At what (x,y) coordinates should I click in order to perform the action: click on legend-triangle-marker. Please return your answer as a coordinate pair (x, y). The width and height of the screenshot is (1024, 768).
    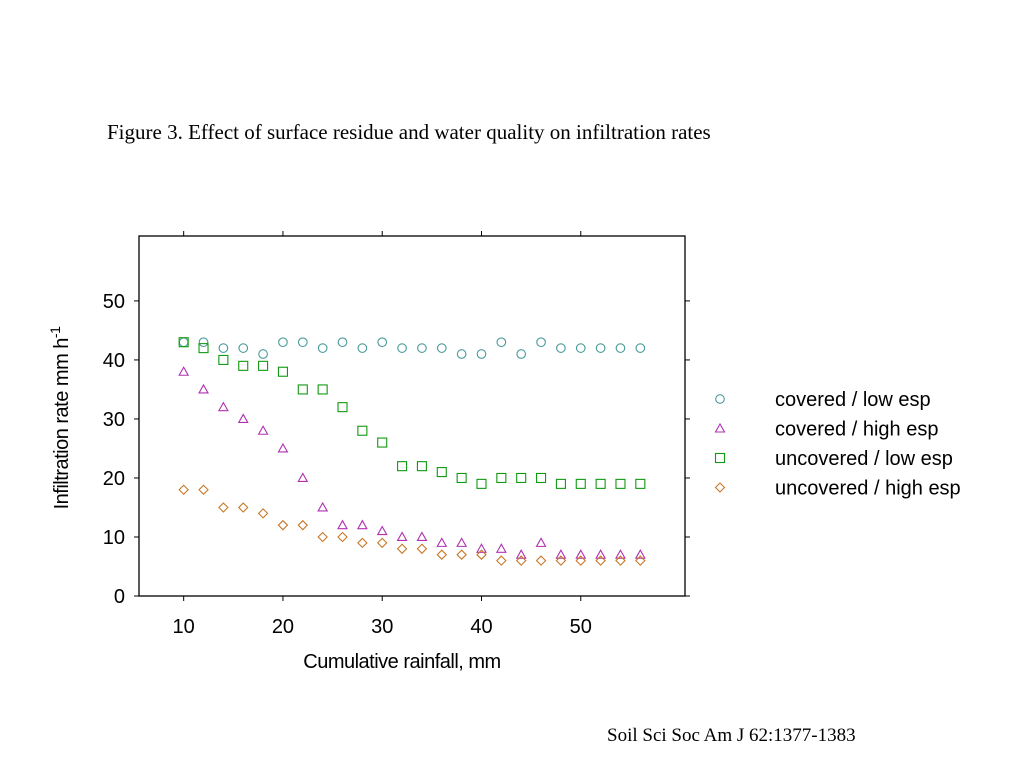
    Looking at the image, I should click on (720, 427).